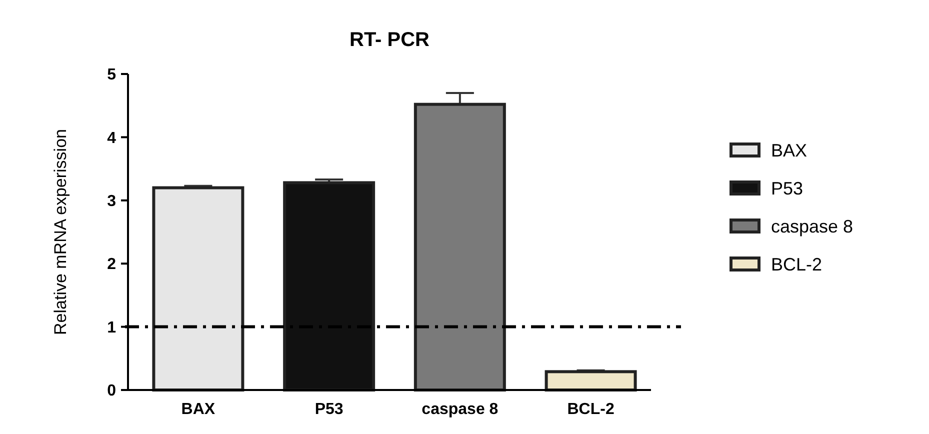 The height and width of the screenshot is (434, 929). What do you see at coordinates (590, 409) in the screenshot?
I see `x-tick-label: BCL-2` at bounding box center [590, 409].